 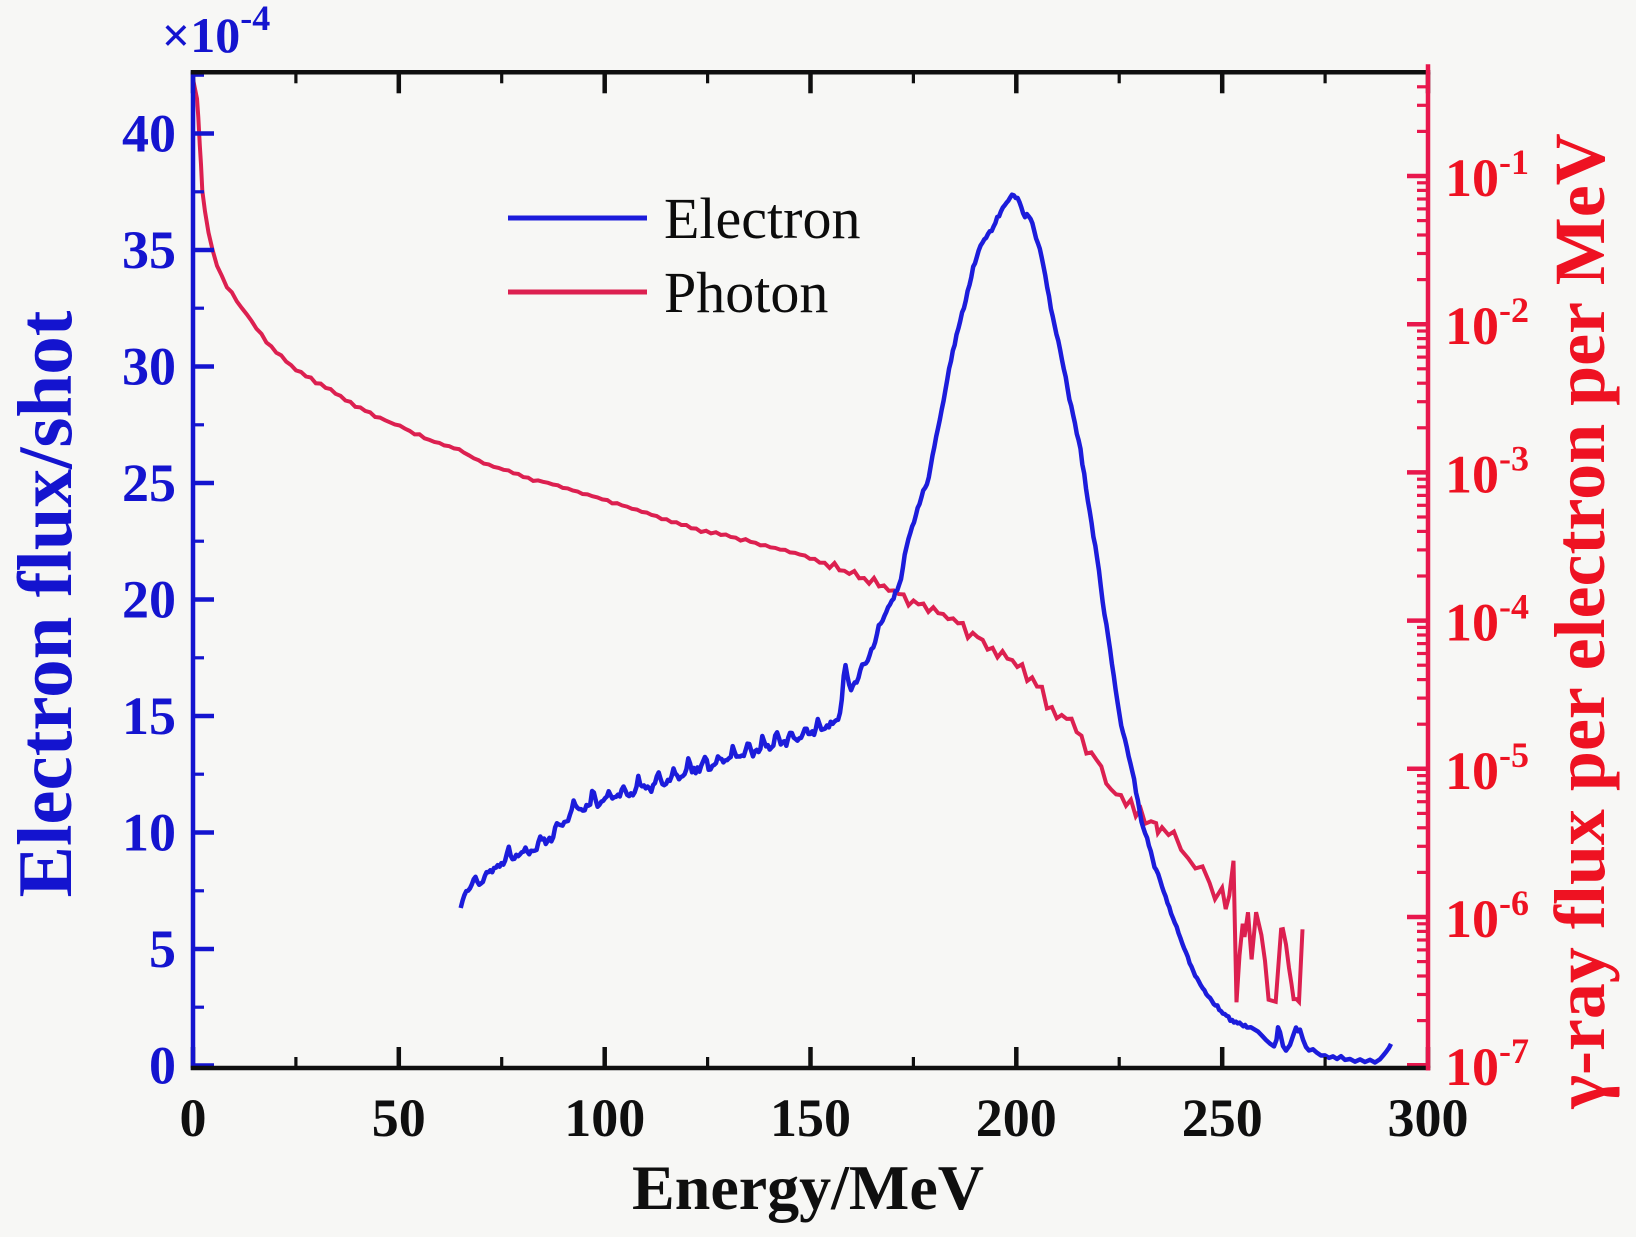 What do you see at coordinates (399, 1118) in the screenshot?
I see `svg-text: 50` at bounding box center [399, 1118].